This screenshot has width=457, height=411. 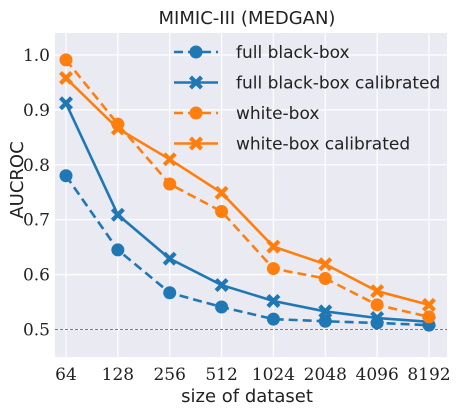 What do you see at coordinates (247, 396) in the screenshot?
I see `x-axis-label: size of dataset` at bounding box center [247, 396].